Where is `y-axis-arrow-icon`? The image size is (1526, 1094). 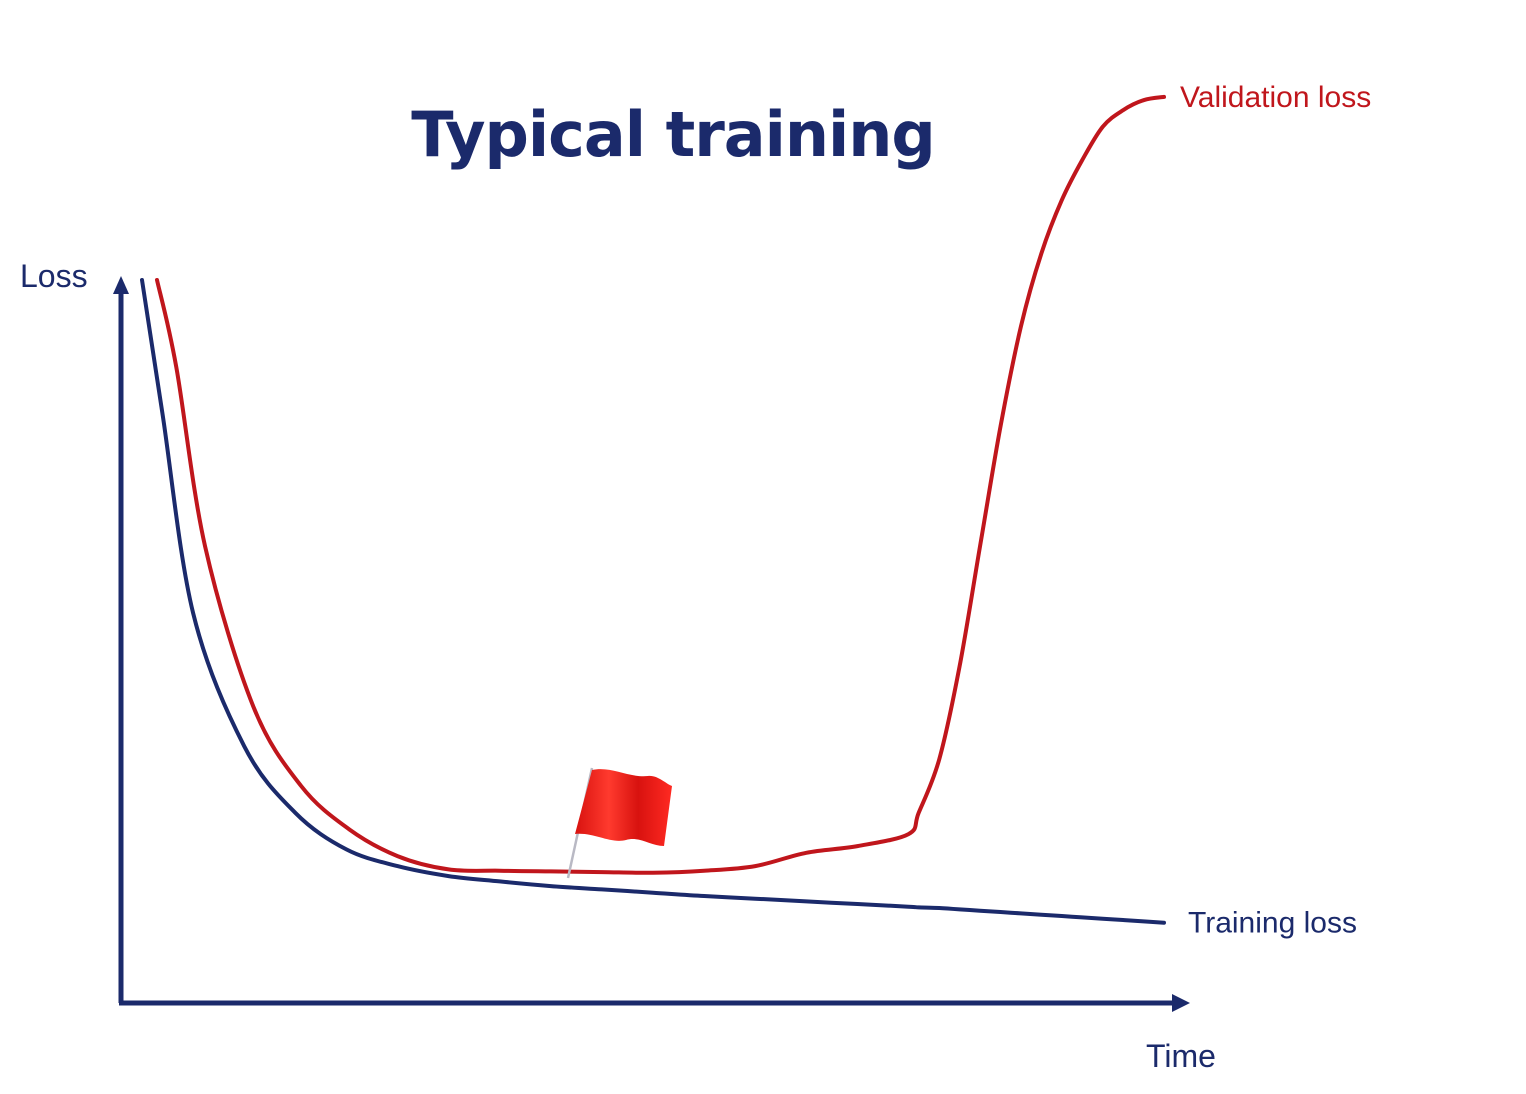
y-axis-arrow-icon is located at coordinates (121, 285).